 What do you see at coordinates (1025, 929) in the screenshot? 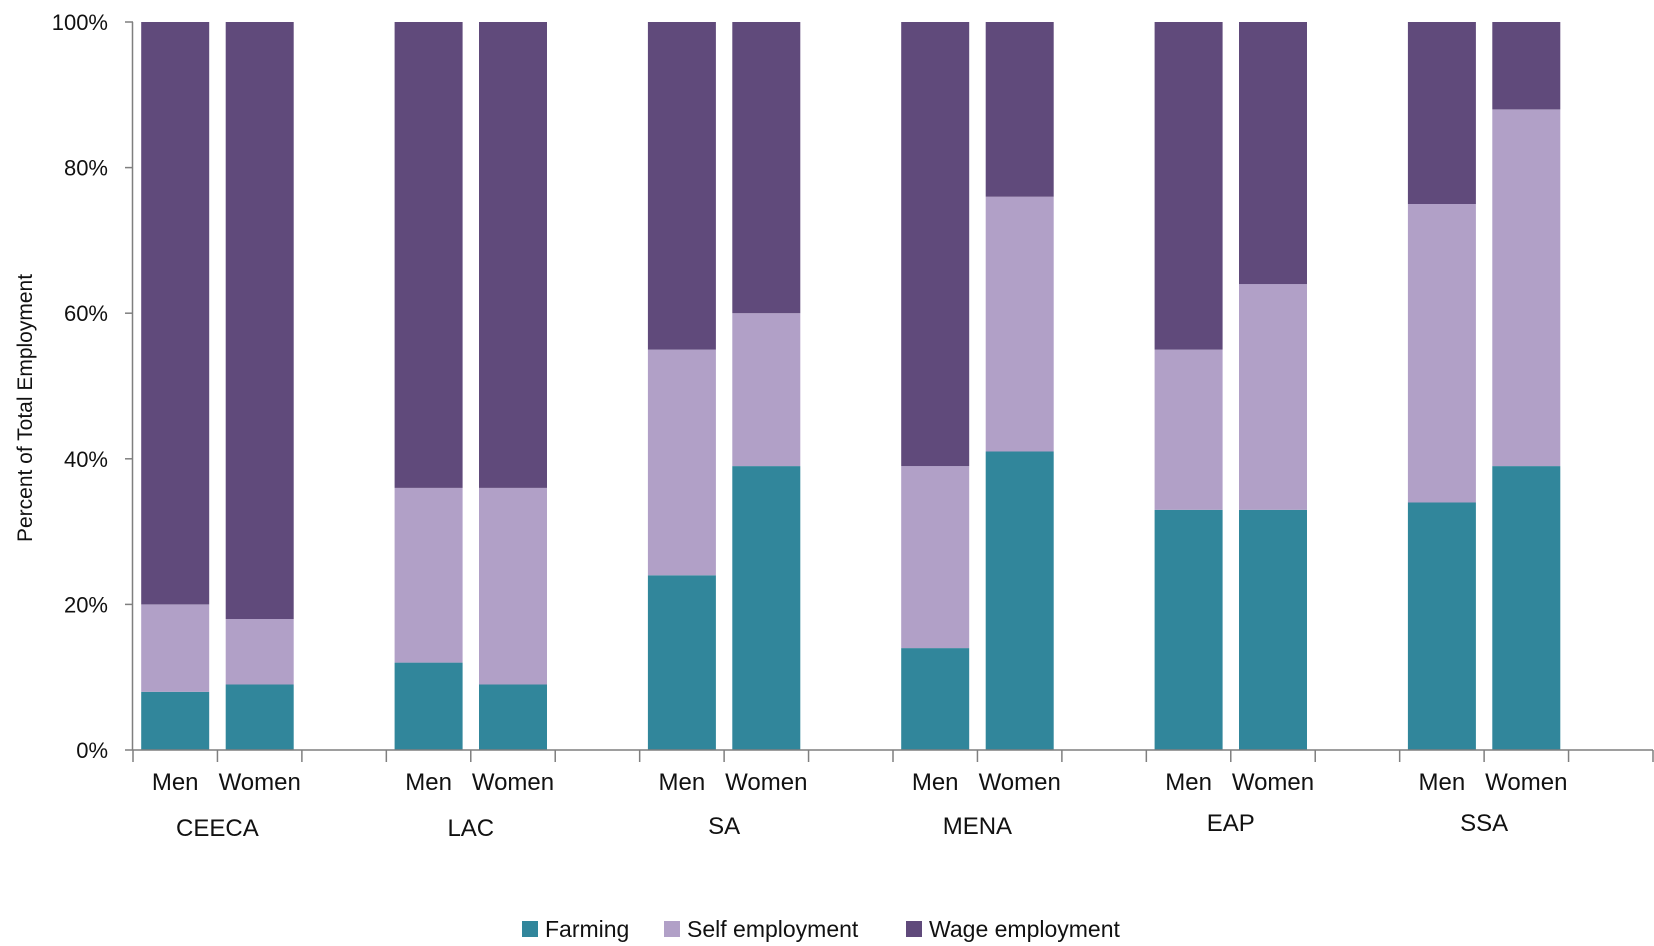
I see `legend-label: Wage employment` at bounding box center [1025, 929].